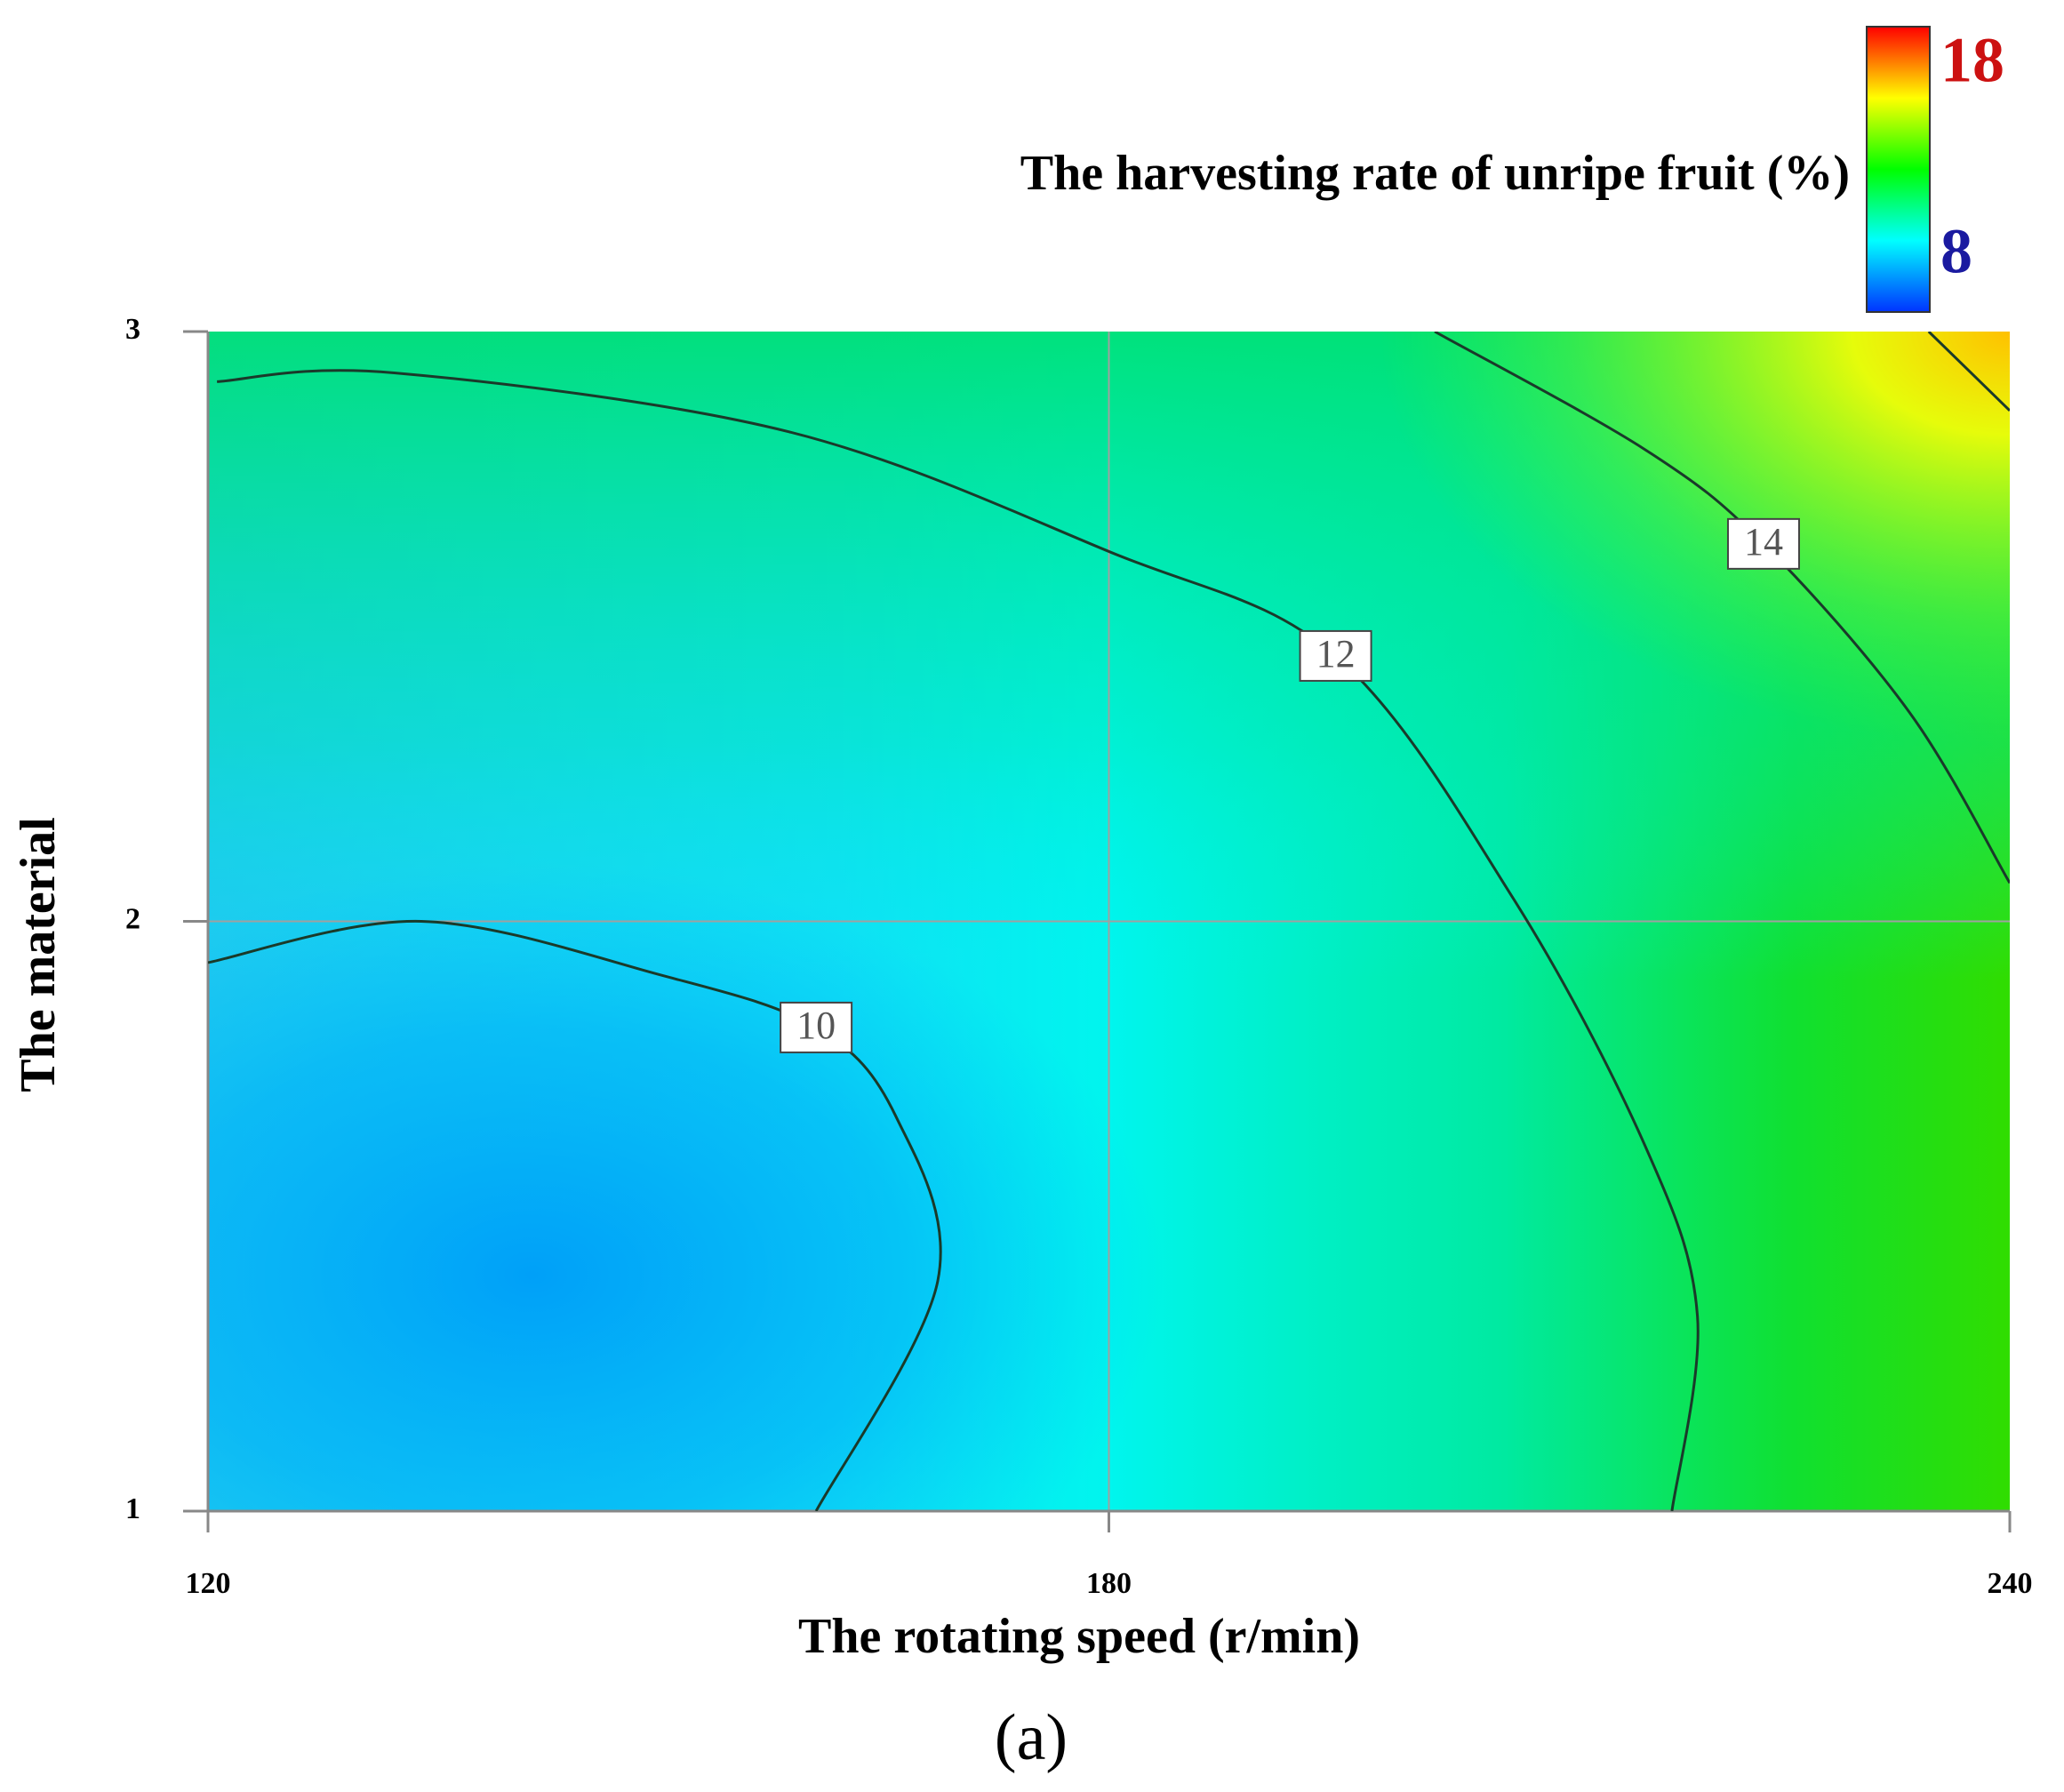  Describe the element at coordinates (1079, 1636) in the screenshot. I see `x-axis-label: The rotating speed (r/min)` at that location.